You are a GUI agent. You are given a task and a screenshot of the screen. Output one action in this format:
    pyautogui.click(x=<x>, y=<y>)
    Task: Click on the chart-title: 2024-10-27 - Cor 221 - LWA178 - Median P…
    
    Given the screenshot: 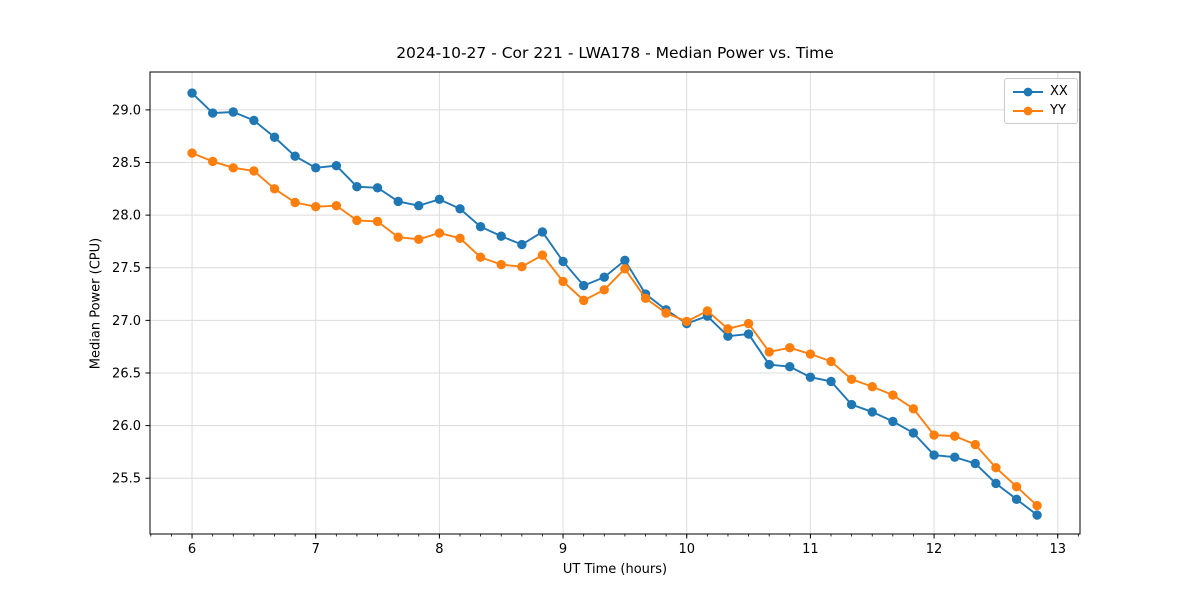 What is the action you would take?
    pyautogui.click(x=615, y=53)
    